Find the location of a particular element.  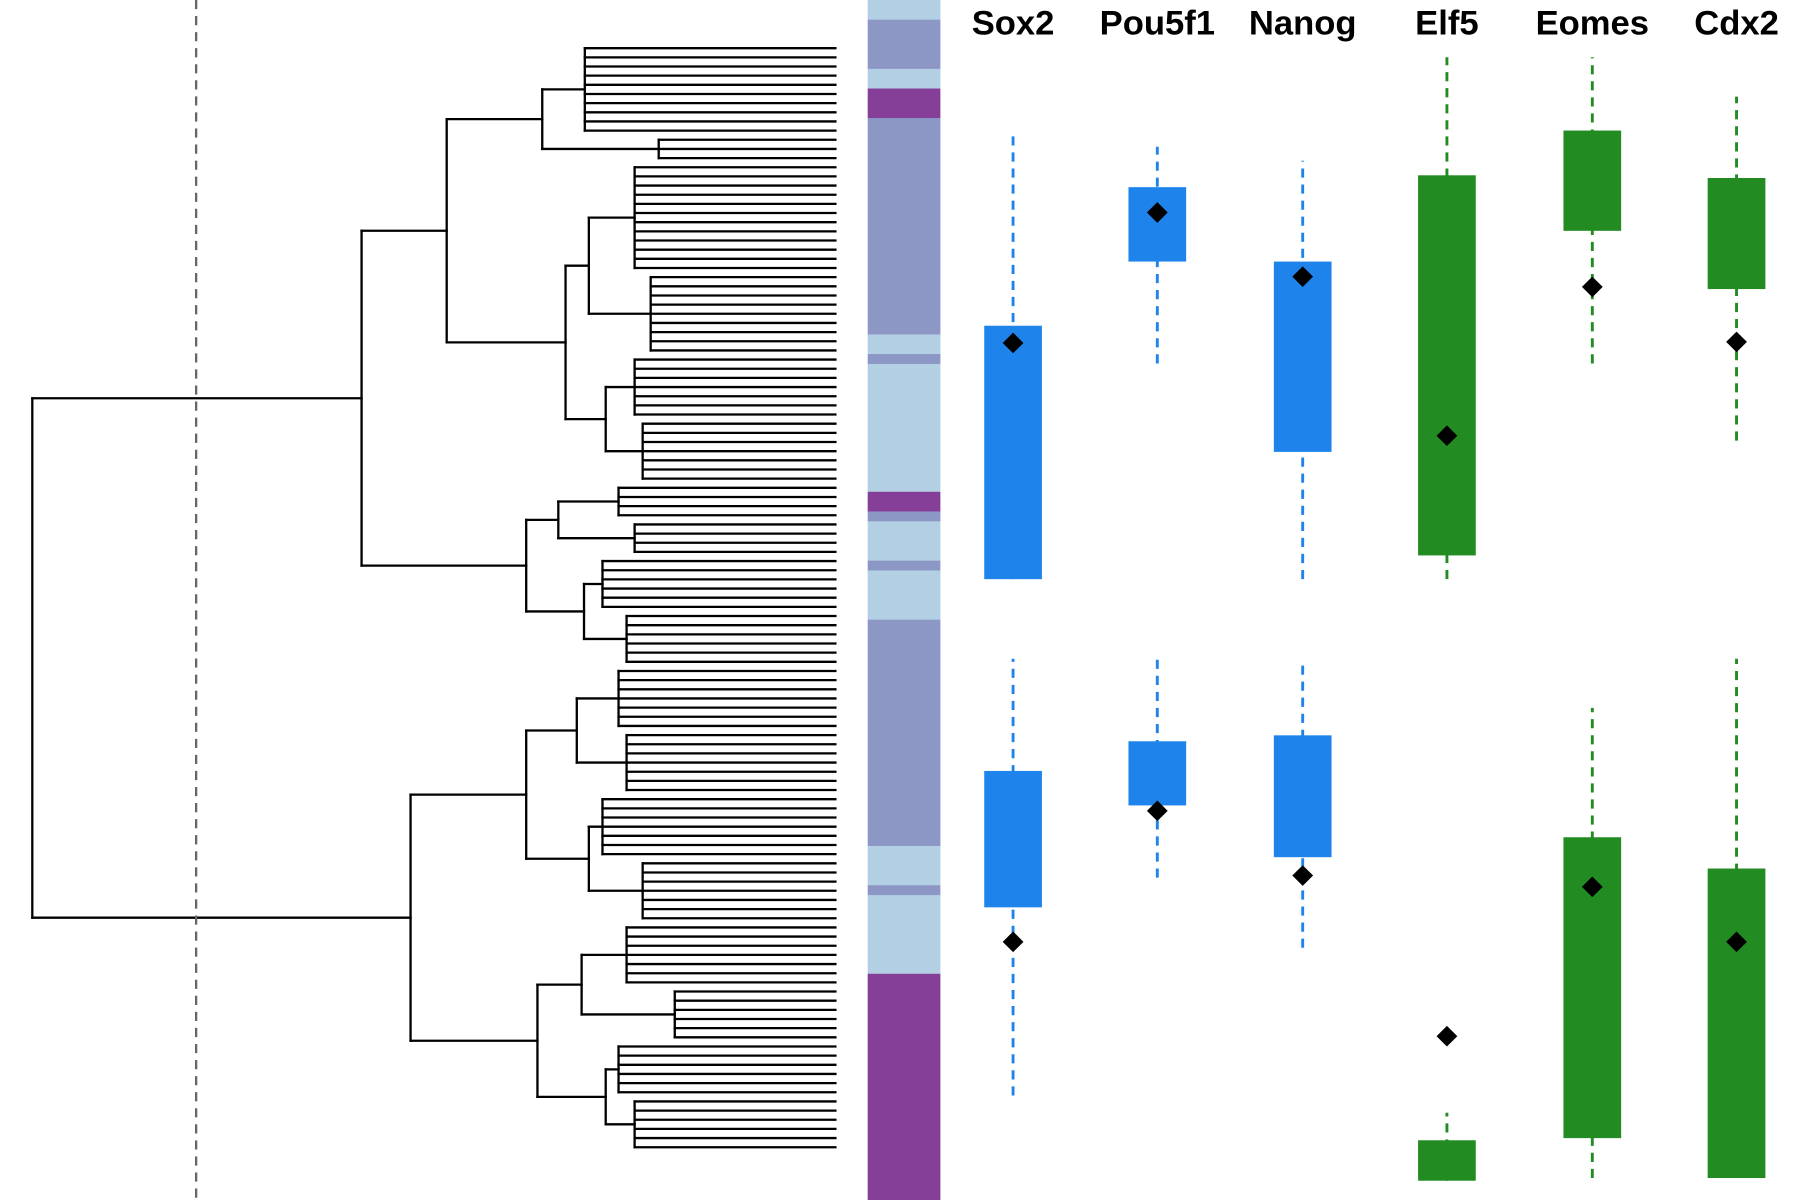

gene-label: Elf5 is located at coordinates (1446, 24).